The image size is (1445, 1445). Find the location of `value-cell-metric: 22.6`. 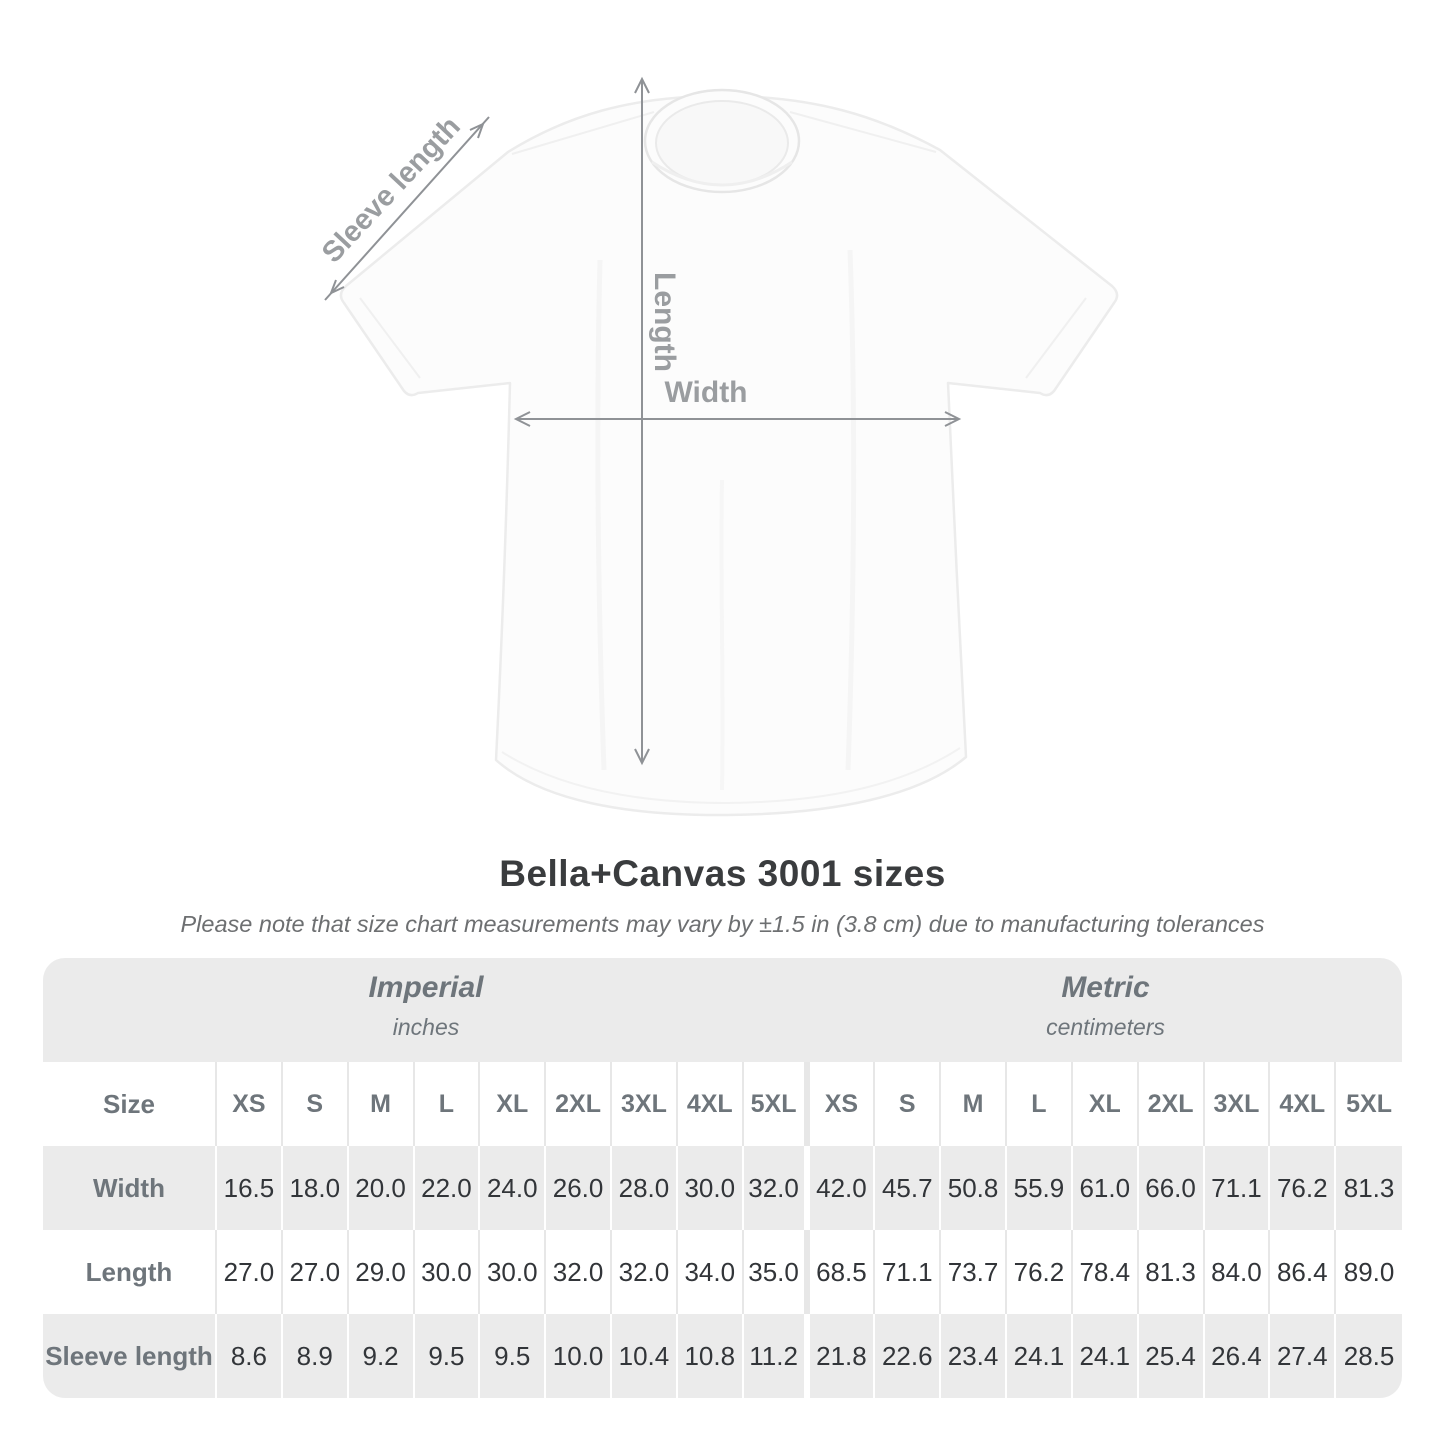

value-cell-metric: 22.6 is located at coordinates (908, 1356).